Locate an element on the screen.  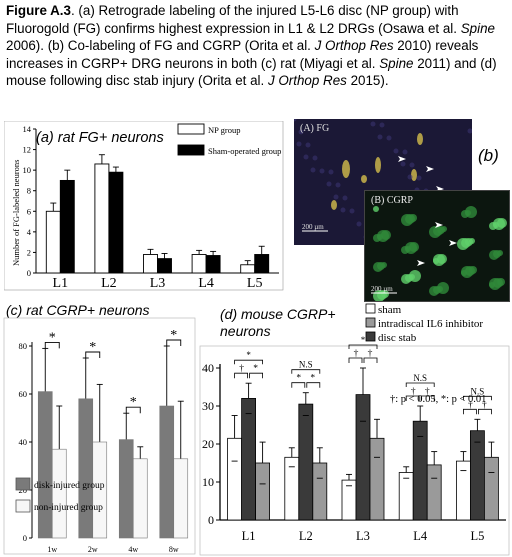
a-bar is located at coordinates (150, 264).